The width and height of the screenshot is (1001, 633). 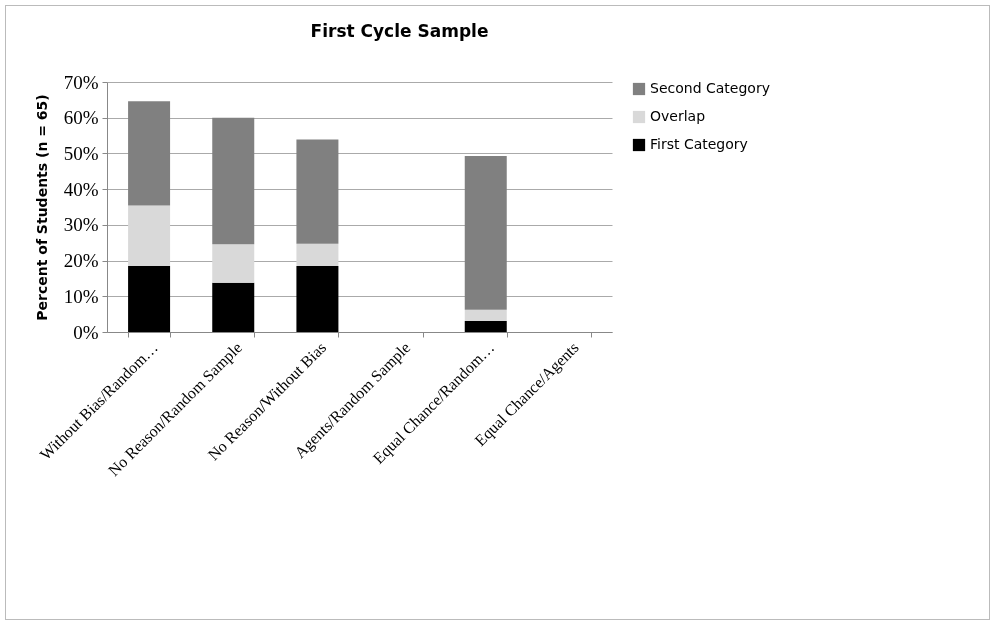 I want to click on y-tick-label: 0%, so click(x=86, y=332).